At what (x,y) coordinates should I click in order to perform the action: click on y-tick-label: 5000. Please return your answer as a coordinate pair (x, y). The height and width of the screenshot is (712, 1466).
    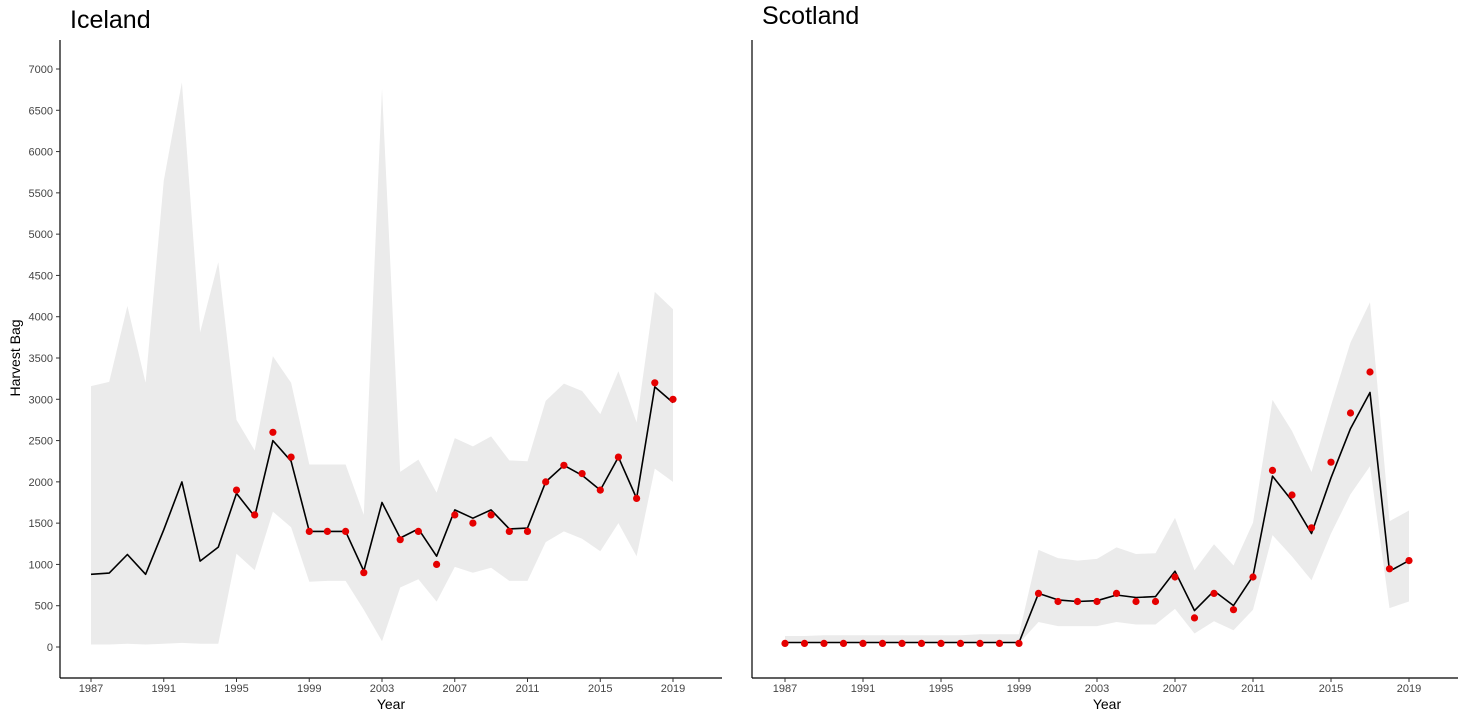
    Looking at the image, I should click on (41, 235).